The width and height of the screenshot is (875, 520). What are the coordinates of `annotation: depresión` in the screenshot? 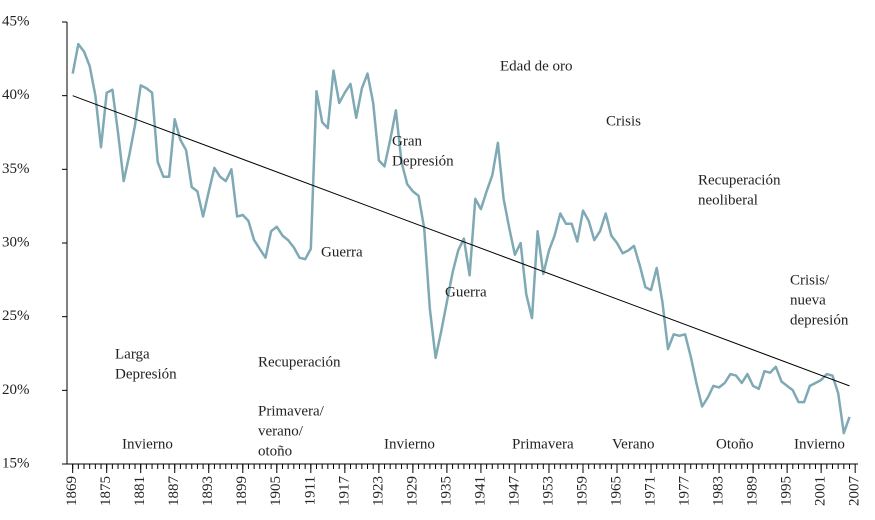 It's located at (819, 320).